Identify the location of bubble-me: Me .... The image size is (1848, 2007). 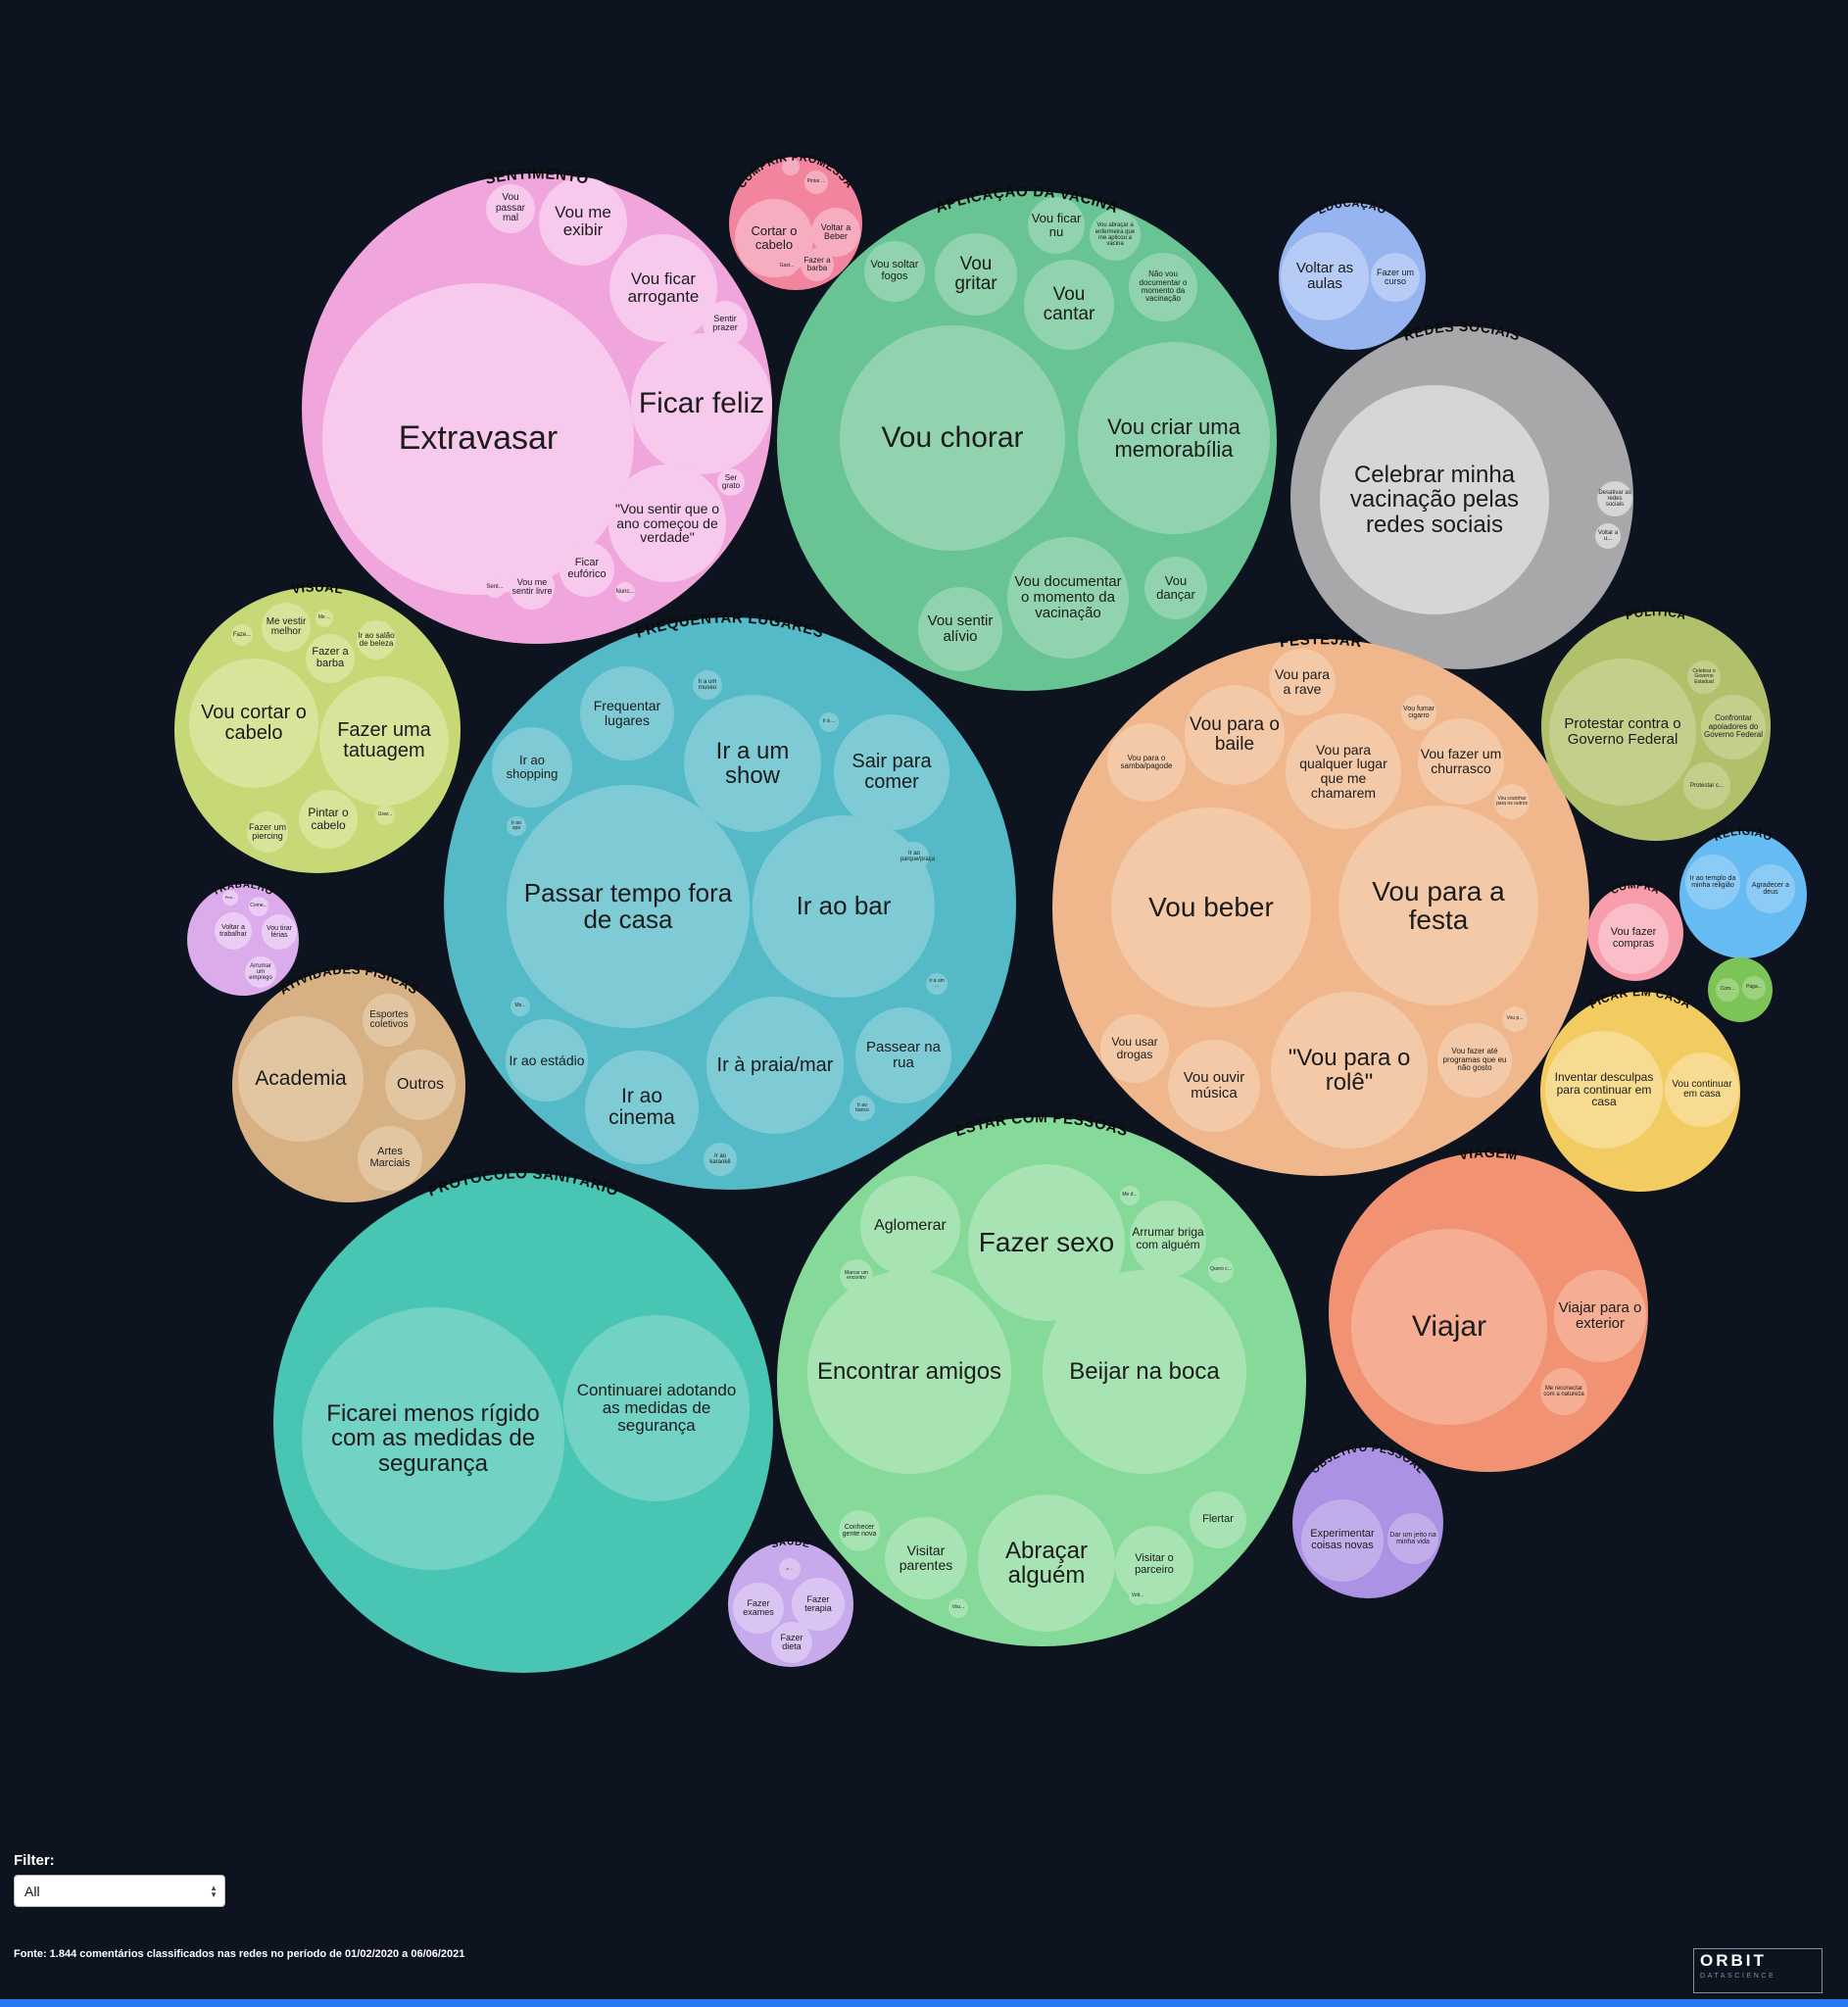
(325, 618).